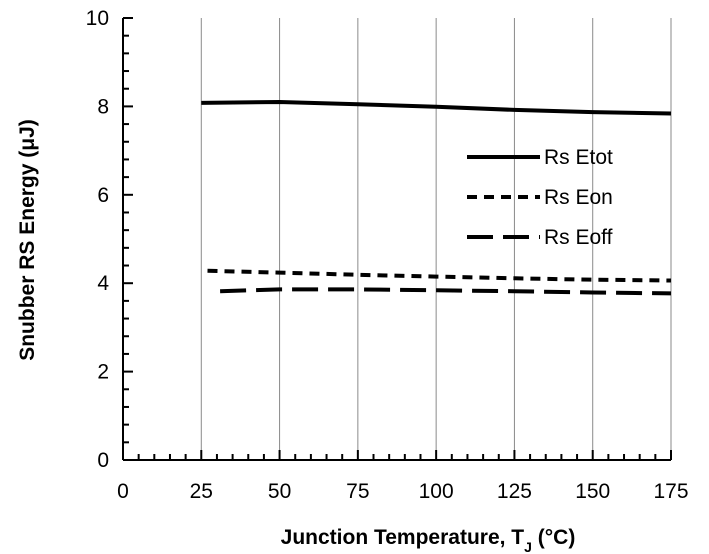 The height and width of the screenshot is (554, 709). Describe the element at coordinates (103, 372) in the screenshot. I see `y-tick-label: 2` at that location.